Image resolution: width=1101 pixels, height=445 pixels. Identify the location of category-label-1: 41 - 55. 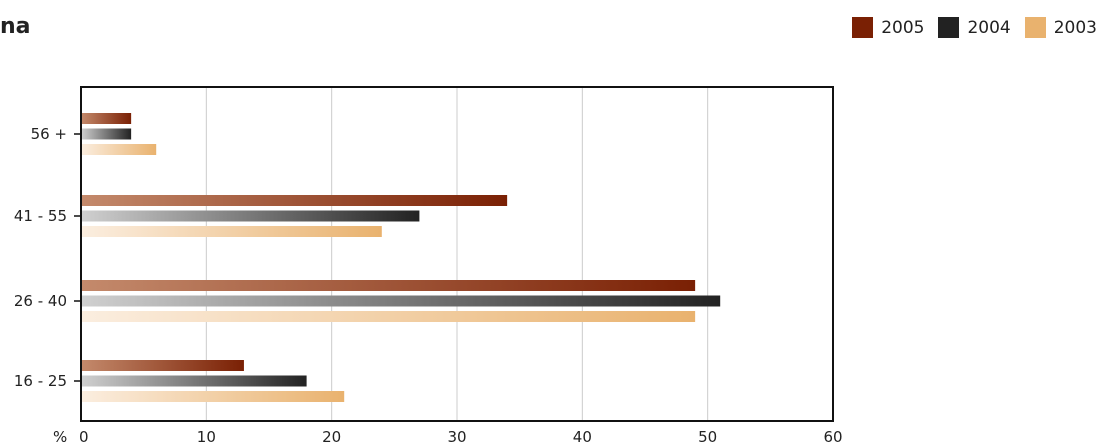
(40, 216).